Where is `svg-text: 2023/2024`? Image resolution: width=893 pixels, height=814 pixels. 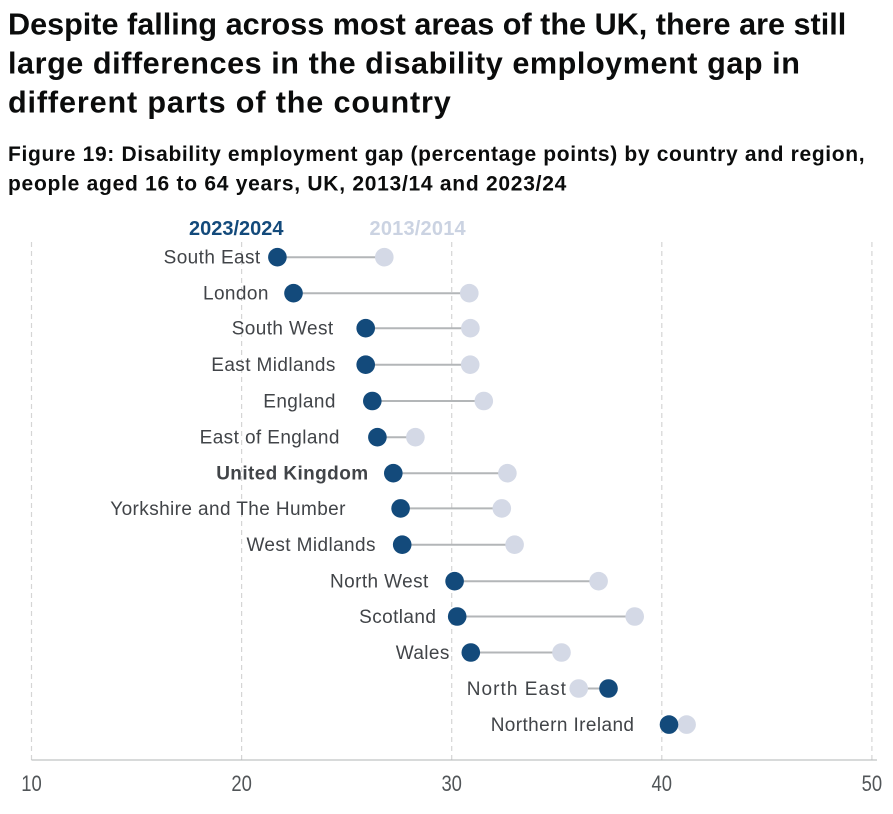
svg-text: 2023/2024 is located at coordinates (236, 229).